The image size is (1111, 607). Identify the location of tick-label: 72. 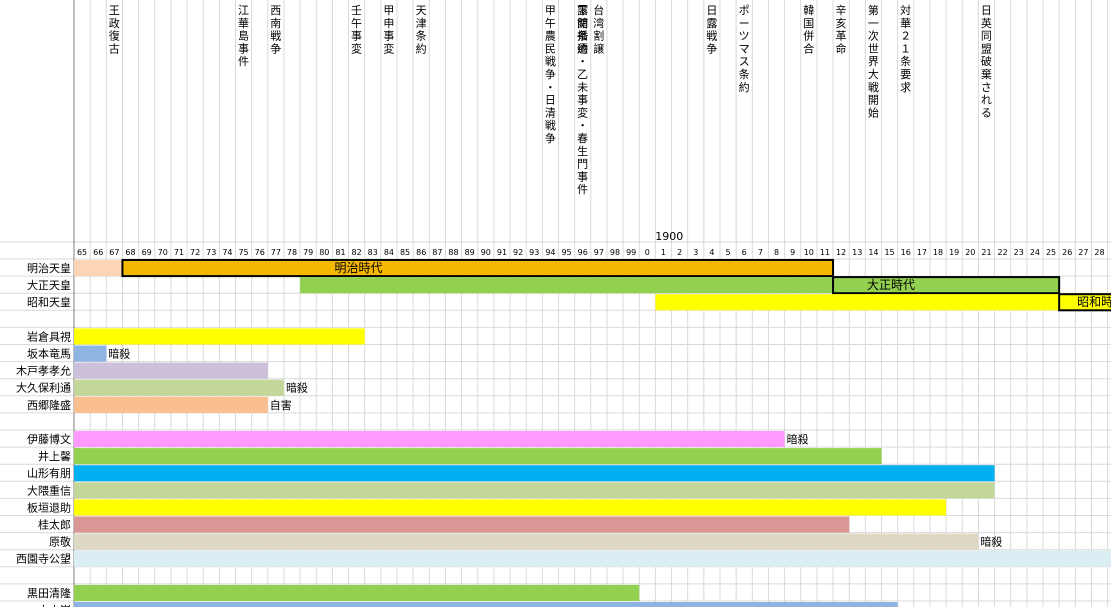
(195, 252).